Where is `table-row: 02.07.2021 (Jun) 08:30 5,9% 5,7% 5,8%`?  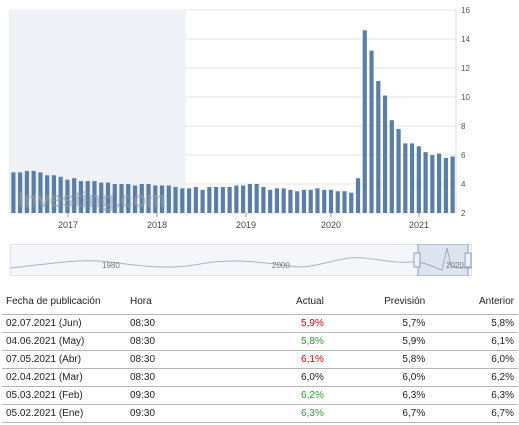
table-row: 02.07.2021 (Jun) 08:30 5,9% 5,7% 5,8% is located at coordinates (260, 323).